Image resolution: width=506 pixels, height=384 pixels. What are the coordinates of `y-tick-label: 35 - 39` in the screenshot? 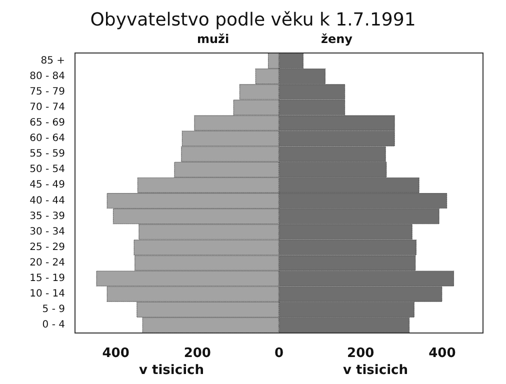 It's located at (47, 216).